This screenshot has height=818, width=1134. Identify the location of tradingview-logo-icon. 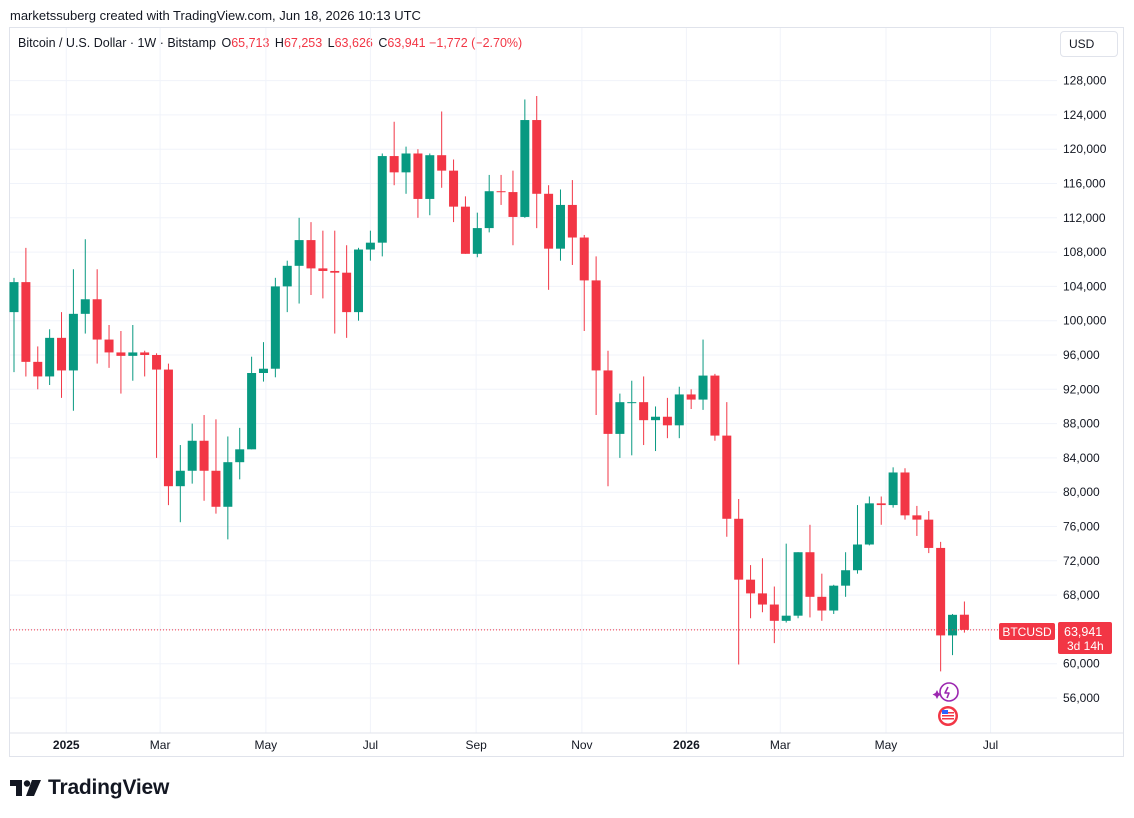
(25, 788).